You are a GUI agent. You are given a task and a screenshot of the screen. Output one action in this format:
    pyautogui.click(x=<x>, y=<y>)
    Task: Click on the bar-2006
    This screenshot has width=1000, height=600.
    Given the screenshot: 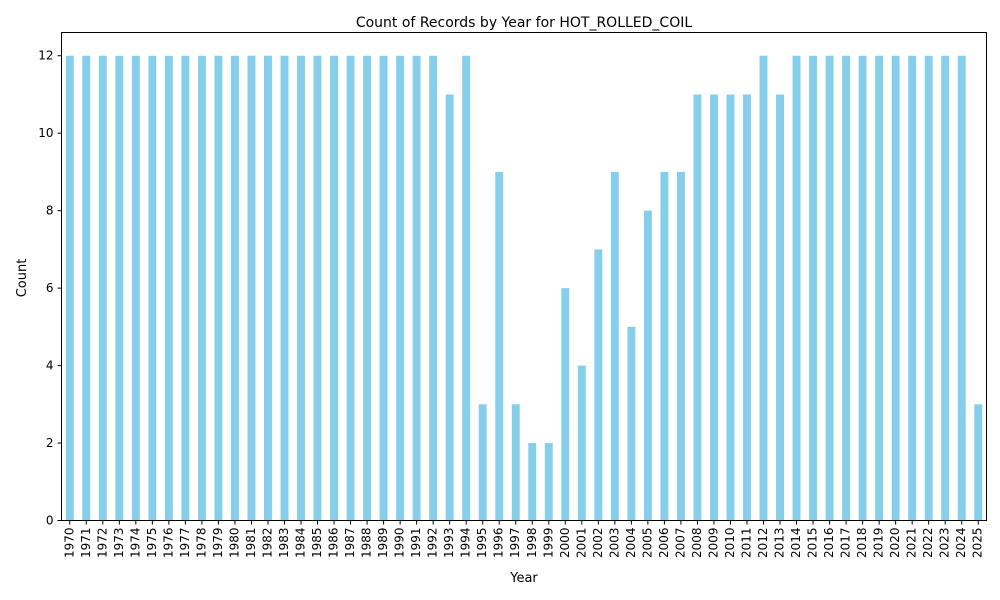 What is the action you would take?
    pyautogui.click(x=664, y=346)
    